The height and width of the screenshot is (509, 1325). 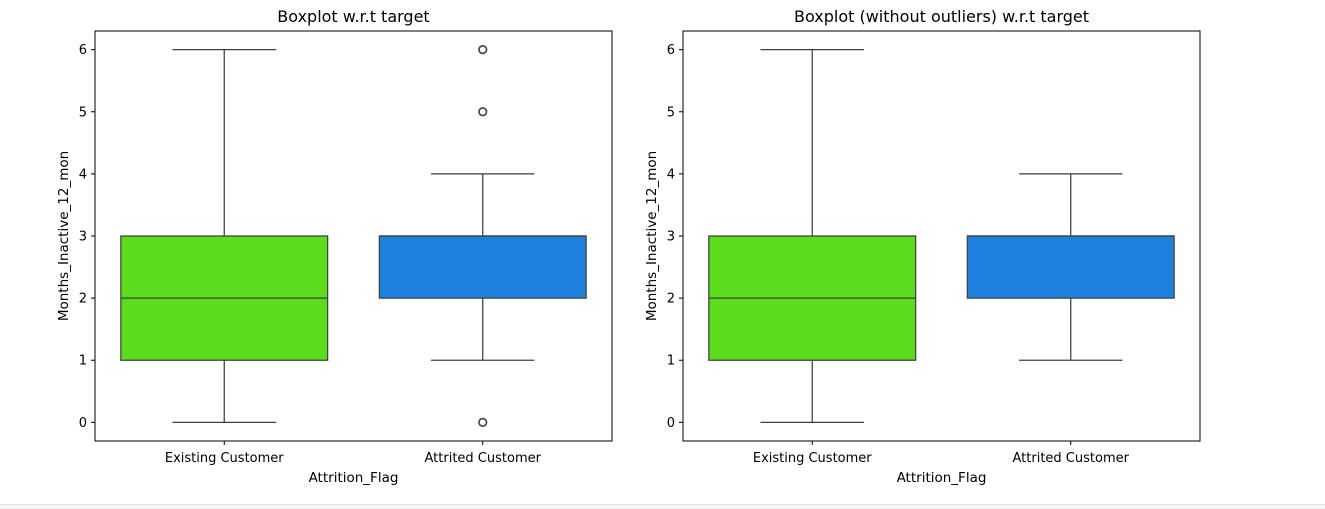 What do you see at coordinates (353, 16) in the screenshot?
I see `chart-title: Boxplot w.r.t target` at bounding box center [353, 16].